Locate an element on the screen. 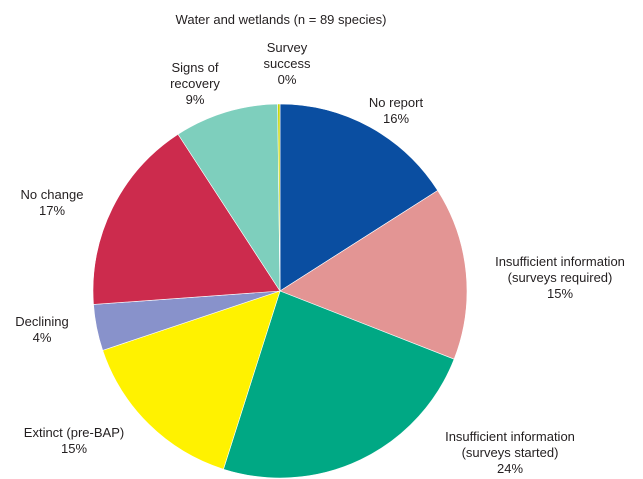 This screenshot has height=479, width=643. chart-title: Water and wetlands (n = 89 species) is located at coordinates (281, 19).